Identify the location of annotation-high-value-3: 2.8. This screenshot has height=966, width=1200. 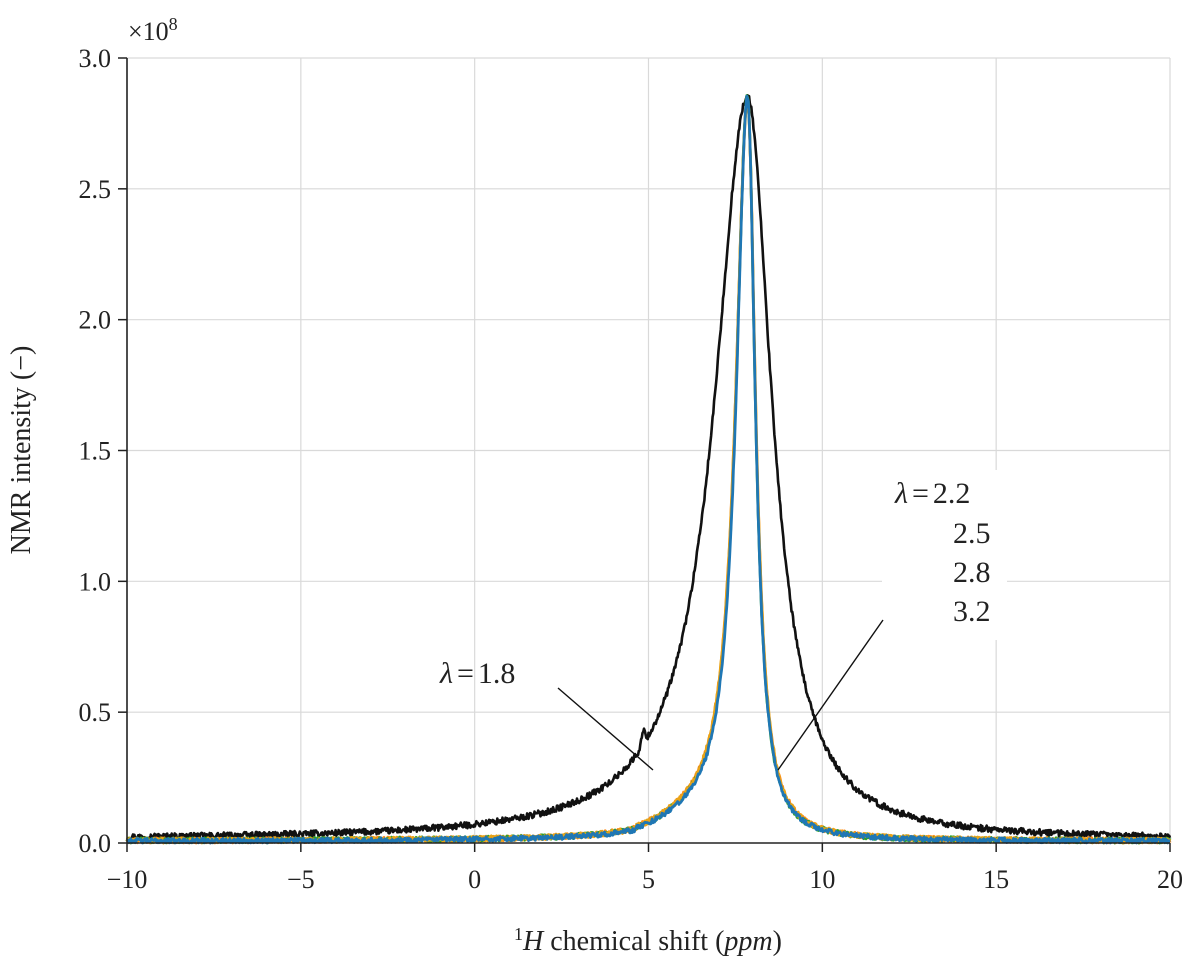
(972, 572).